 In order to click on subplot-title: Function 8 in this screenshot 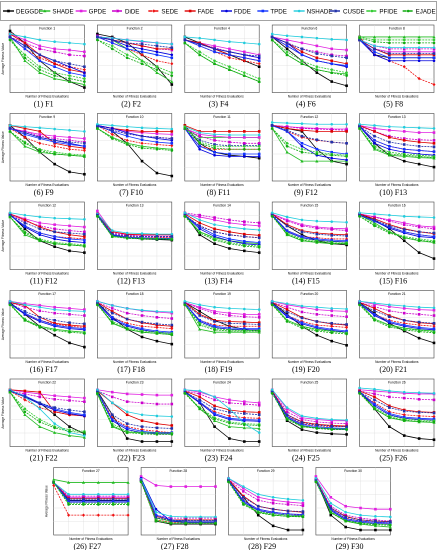, I will do `click(397, 29)`.